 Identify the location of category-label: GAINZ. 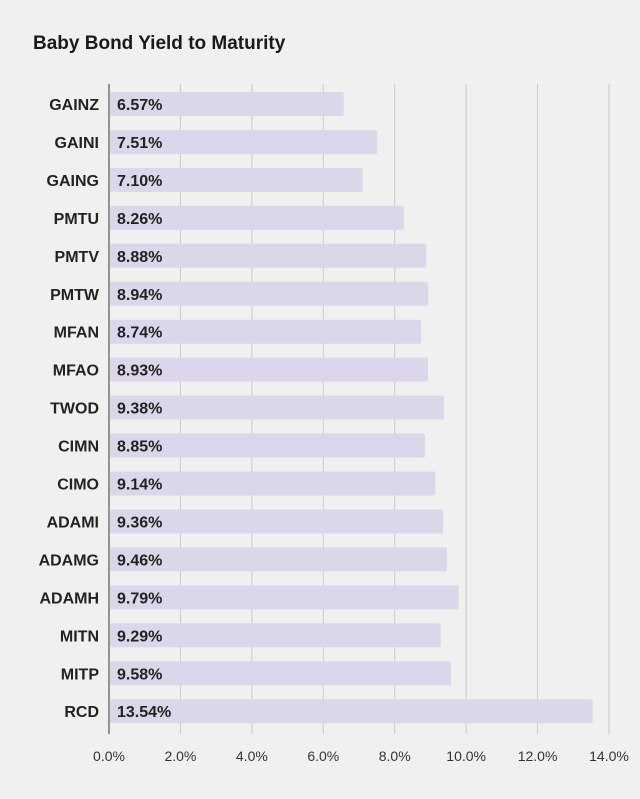
(74, 105).